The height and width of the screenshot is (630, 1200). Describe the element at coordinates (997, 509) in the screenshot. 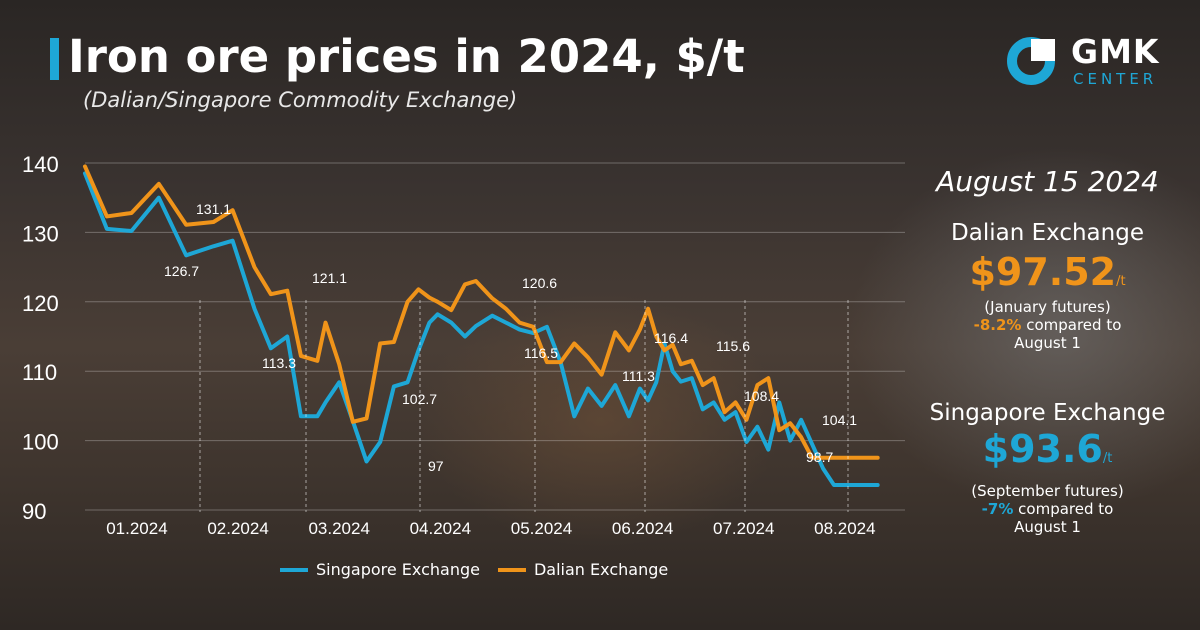

I see `singapore-change: -7%` at that location.